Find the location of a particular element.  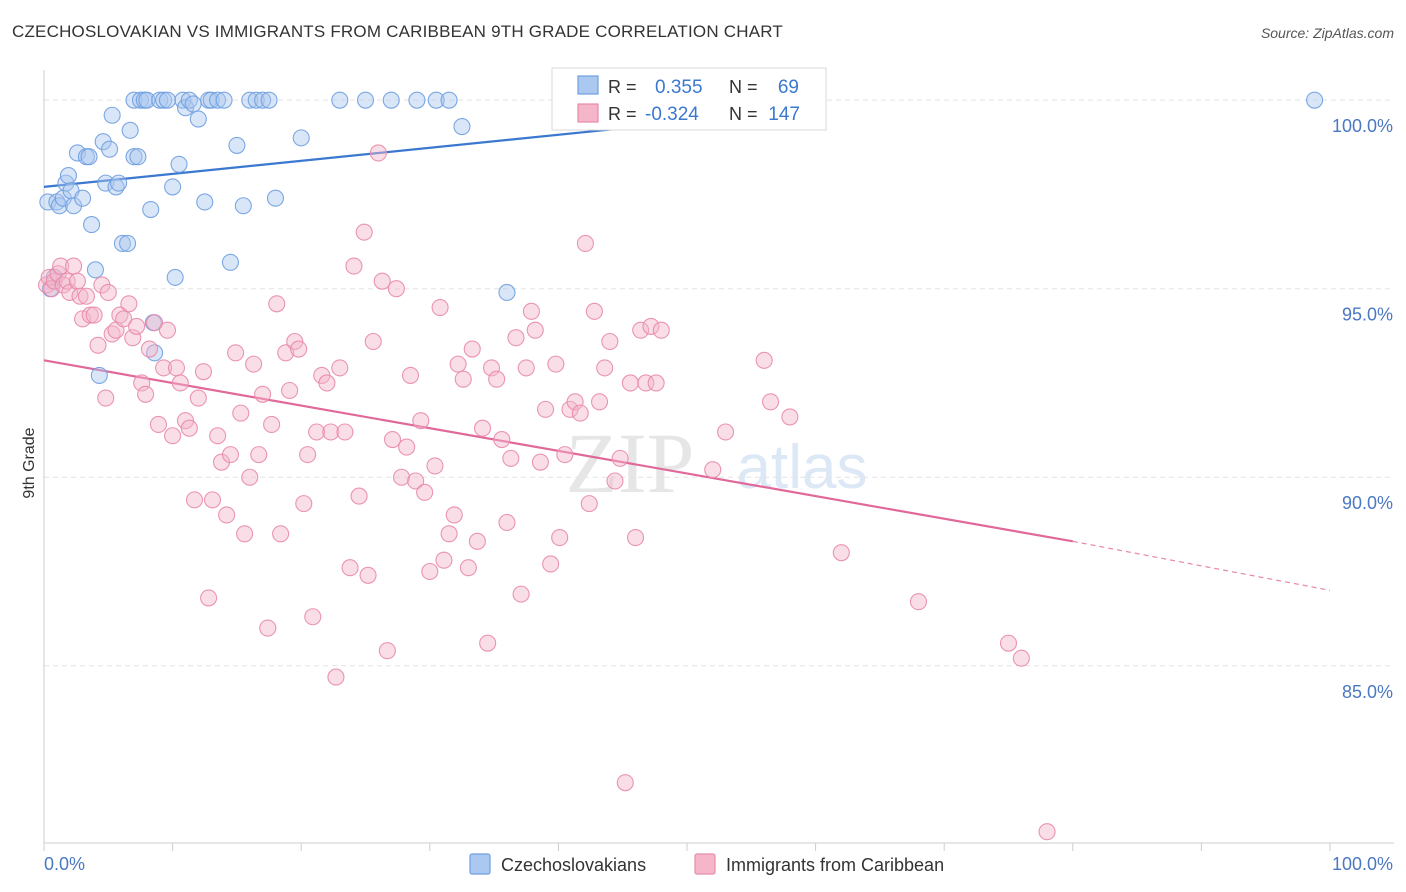

legend-n-value-1: 69 is located at coordinates (788, 87).